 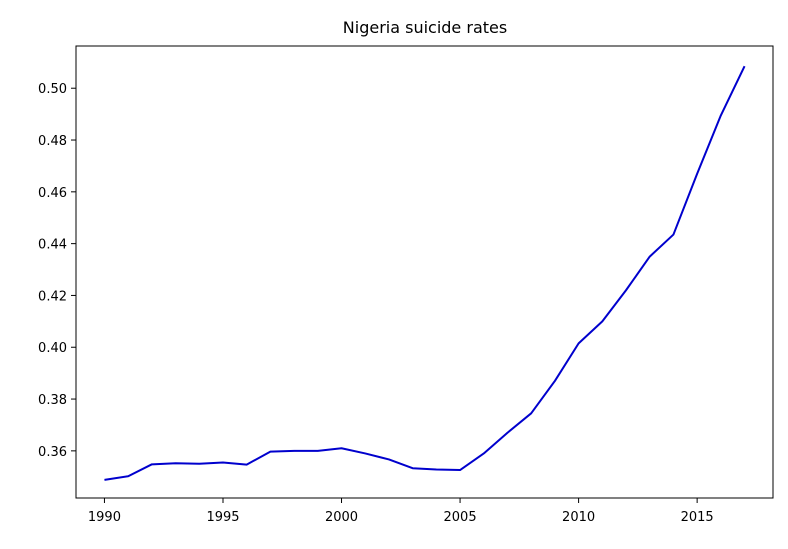 What do you see at coordinates (52, 141) in the screenshot?
I see `y-tick-label: 0.48` at bounding box center [52, 141].